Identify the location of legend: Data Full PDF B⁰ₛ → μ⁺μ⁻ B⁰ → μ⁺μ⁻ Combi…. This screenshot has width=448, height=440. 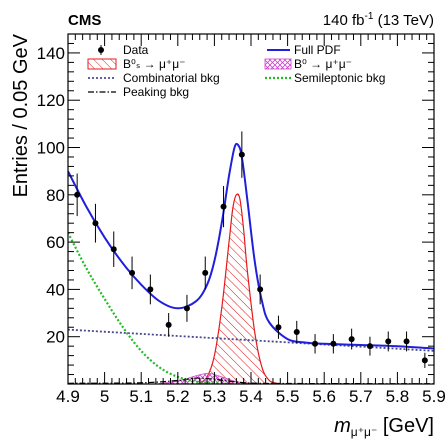
(236, 71).